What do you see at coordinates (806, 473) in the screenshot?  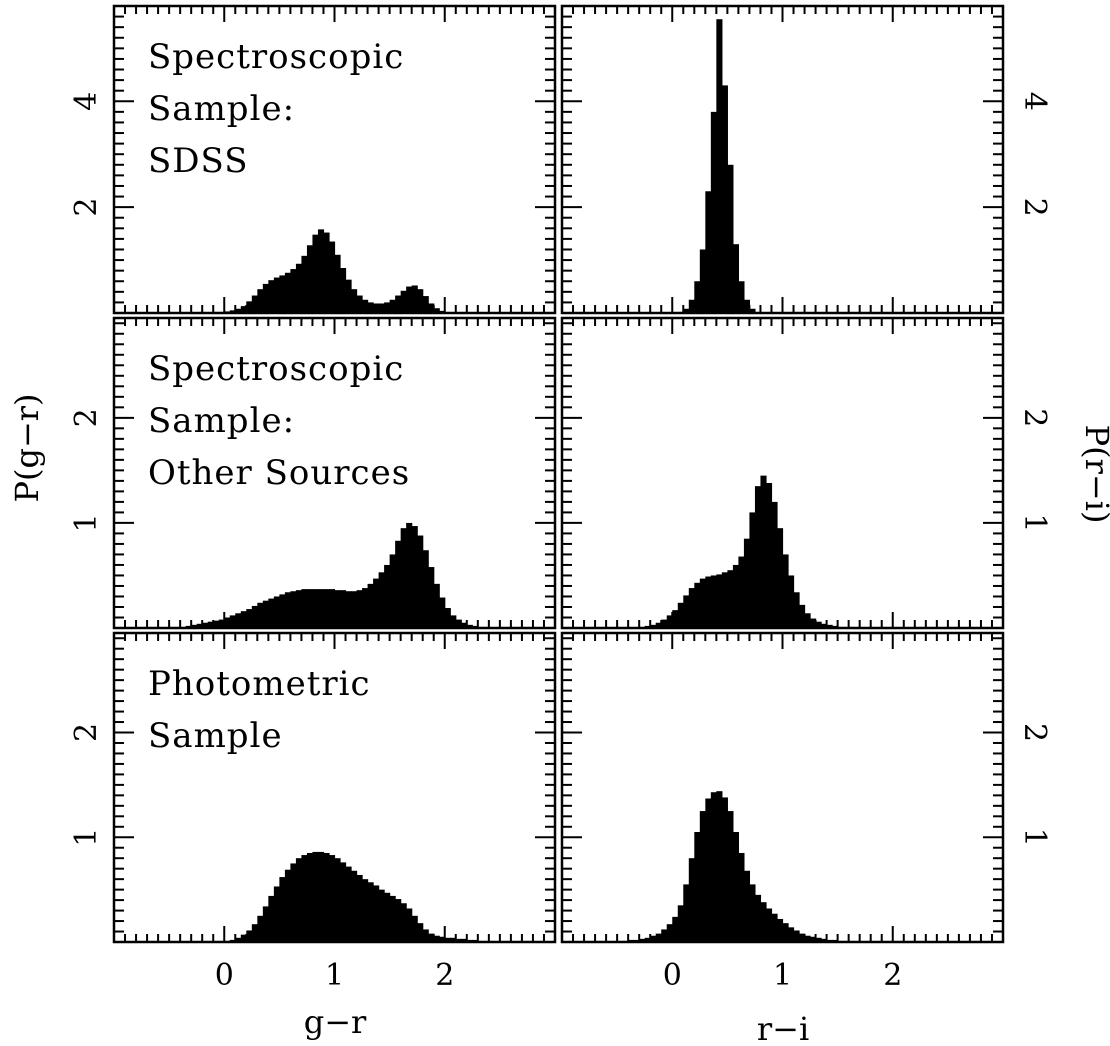 I see `panel-middle-right: 12` at bounding box center [806, 473].